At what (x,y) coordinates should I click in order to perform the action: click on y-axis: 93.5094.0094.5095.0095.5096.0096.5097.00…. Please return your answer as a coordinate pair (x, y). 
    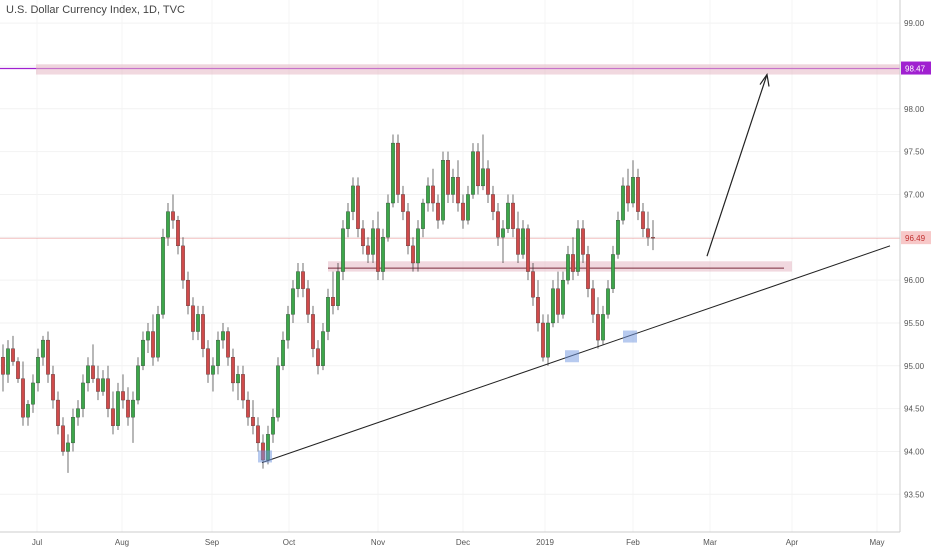
    Looking at the image, I should click on (915, 266).